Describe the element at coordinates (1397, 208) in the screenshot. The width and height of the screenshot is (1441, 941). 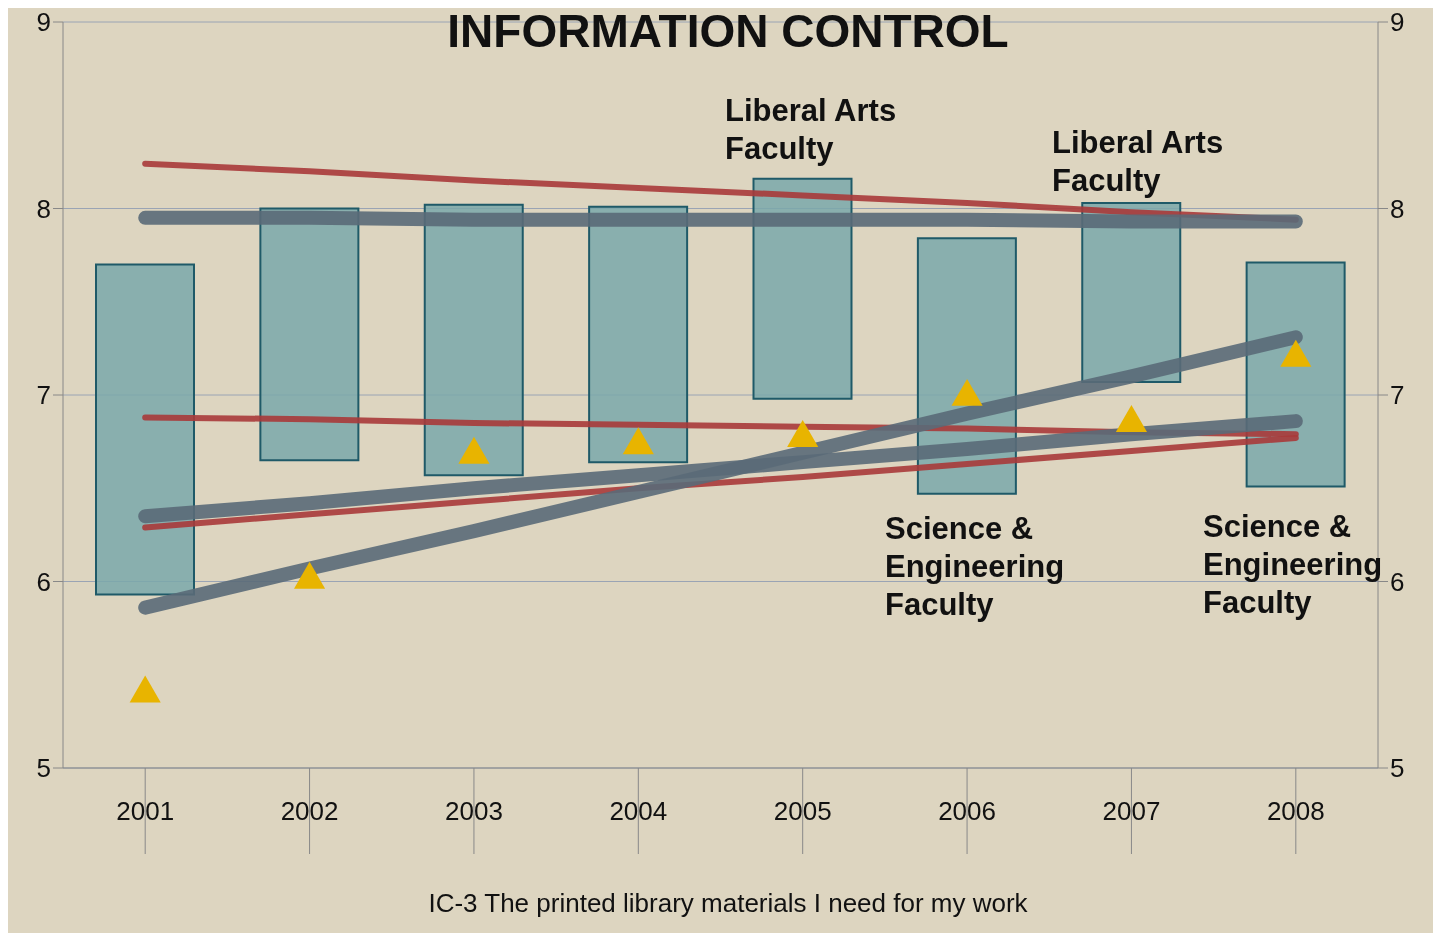
I see `y2-tick-label: 8` at that location.